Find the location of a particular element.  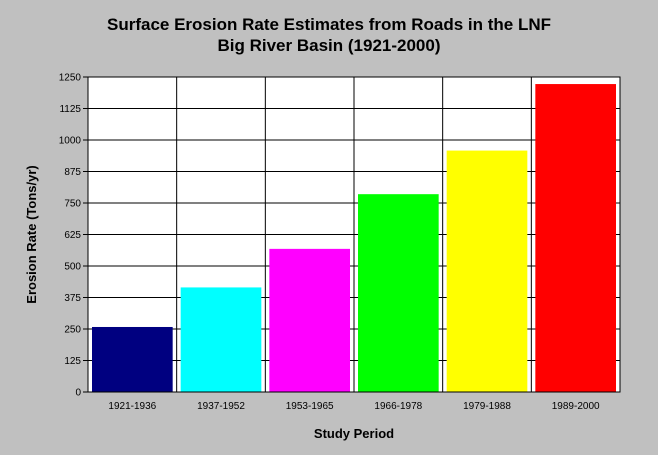

x-tick-label: 1921-1936 is located at coordinates (132, 406).